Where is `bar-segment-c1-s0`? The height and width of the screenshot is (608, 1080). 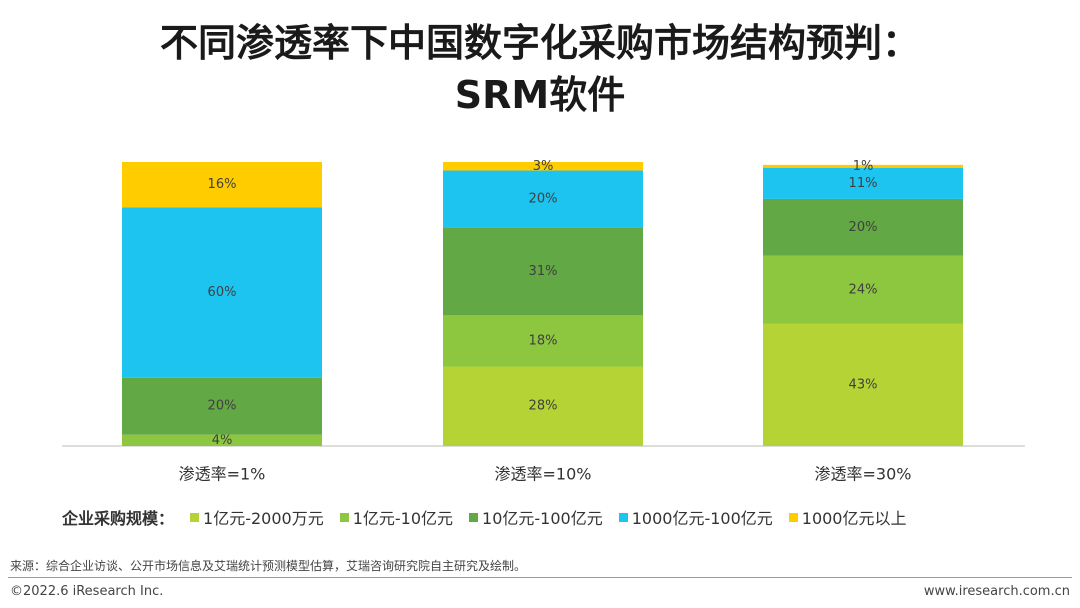 bar-segment-c1-s0 is located at coordinates (543, 406).